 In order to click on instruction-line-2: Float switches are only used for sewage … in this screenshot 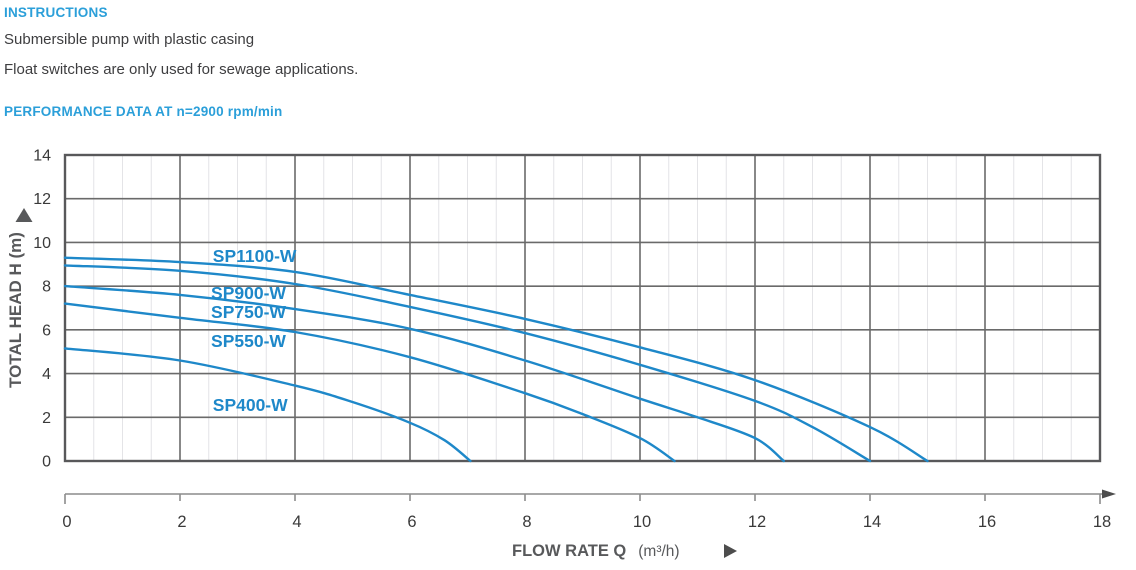, I will do `click(181, 69)`.